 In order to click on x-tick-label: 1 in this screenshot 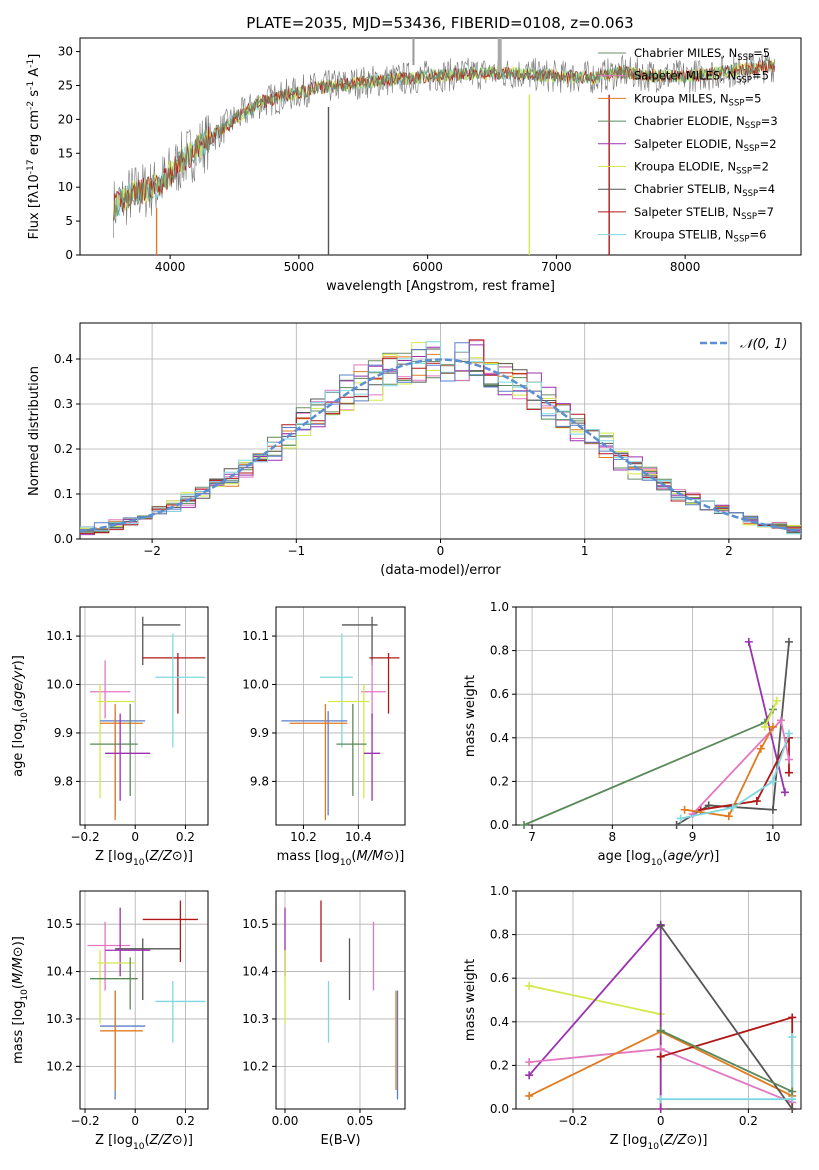, I will do `click(585, 551)`.